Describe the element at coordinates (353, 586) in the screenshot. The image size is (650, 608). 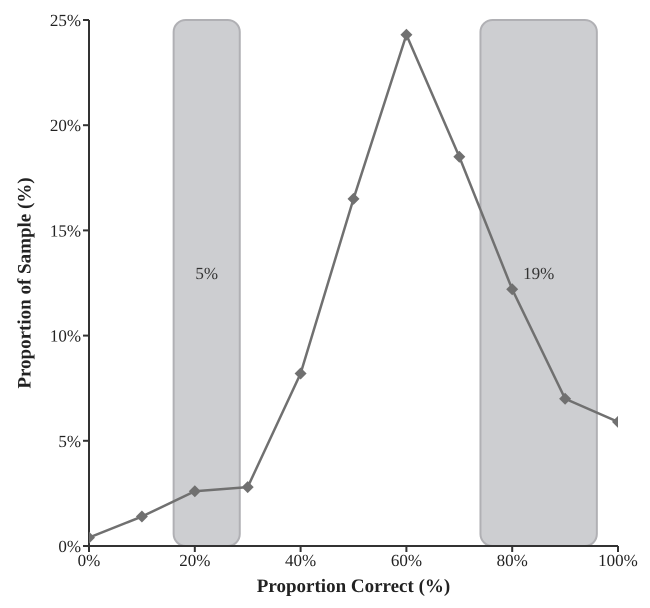
I see `x-axis-title: Proportion Correct (%)` at that location.